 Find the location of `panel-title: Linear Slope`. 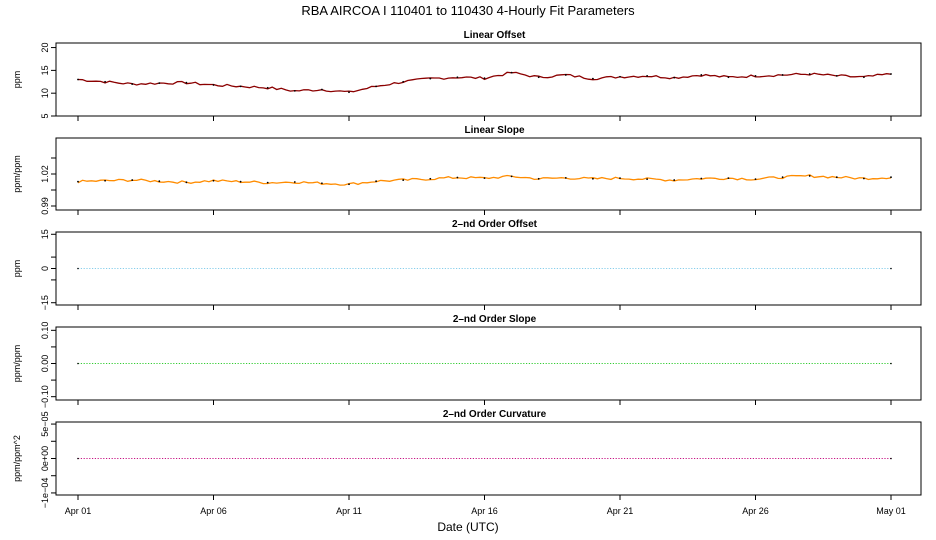

panel-title: Linear Slope is located at coordinates (494, 130).